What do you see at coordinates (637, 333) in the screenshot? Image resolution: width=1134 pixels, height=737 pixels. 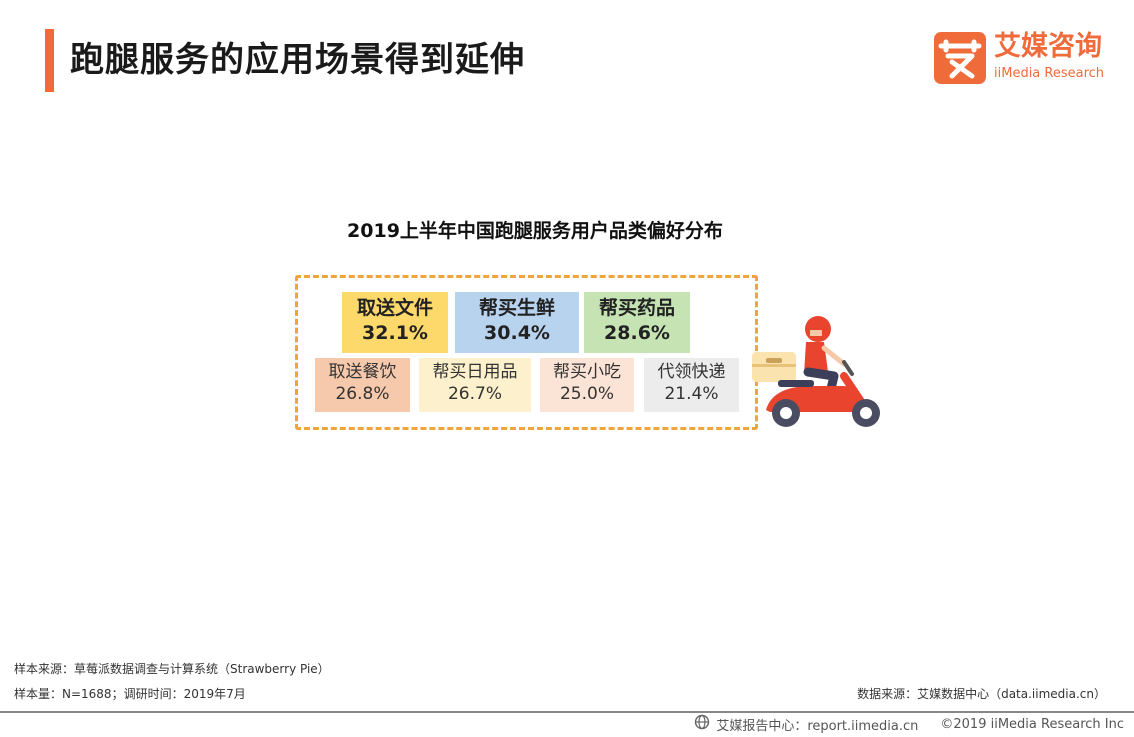 I see `category-value: 28.6%` at bounding box center [637, 333].